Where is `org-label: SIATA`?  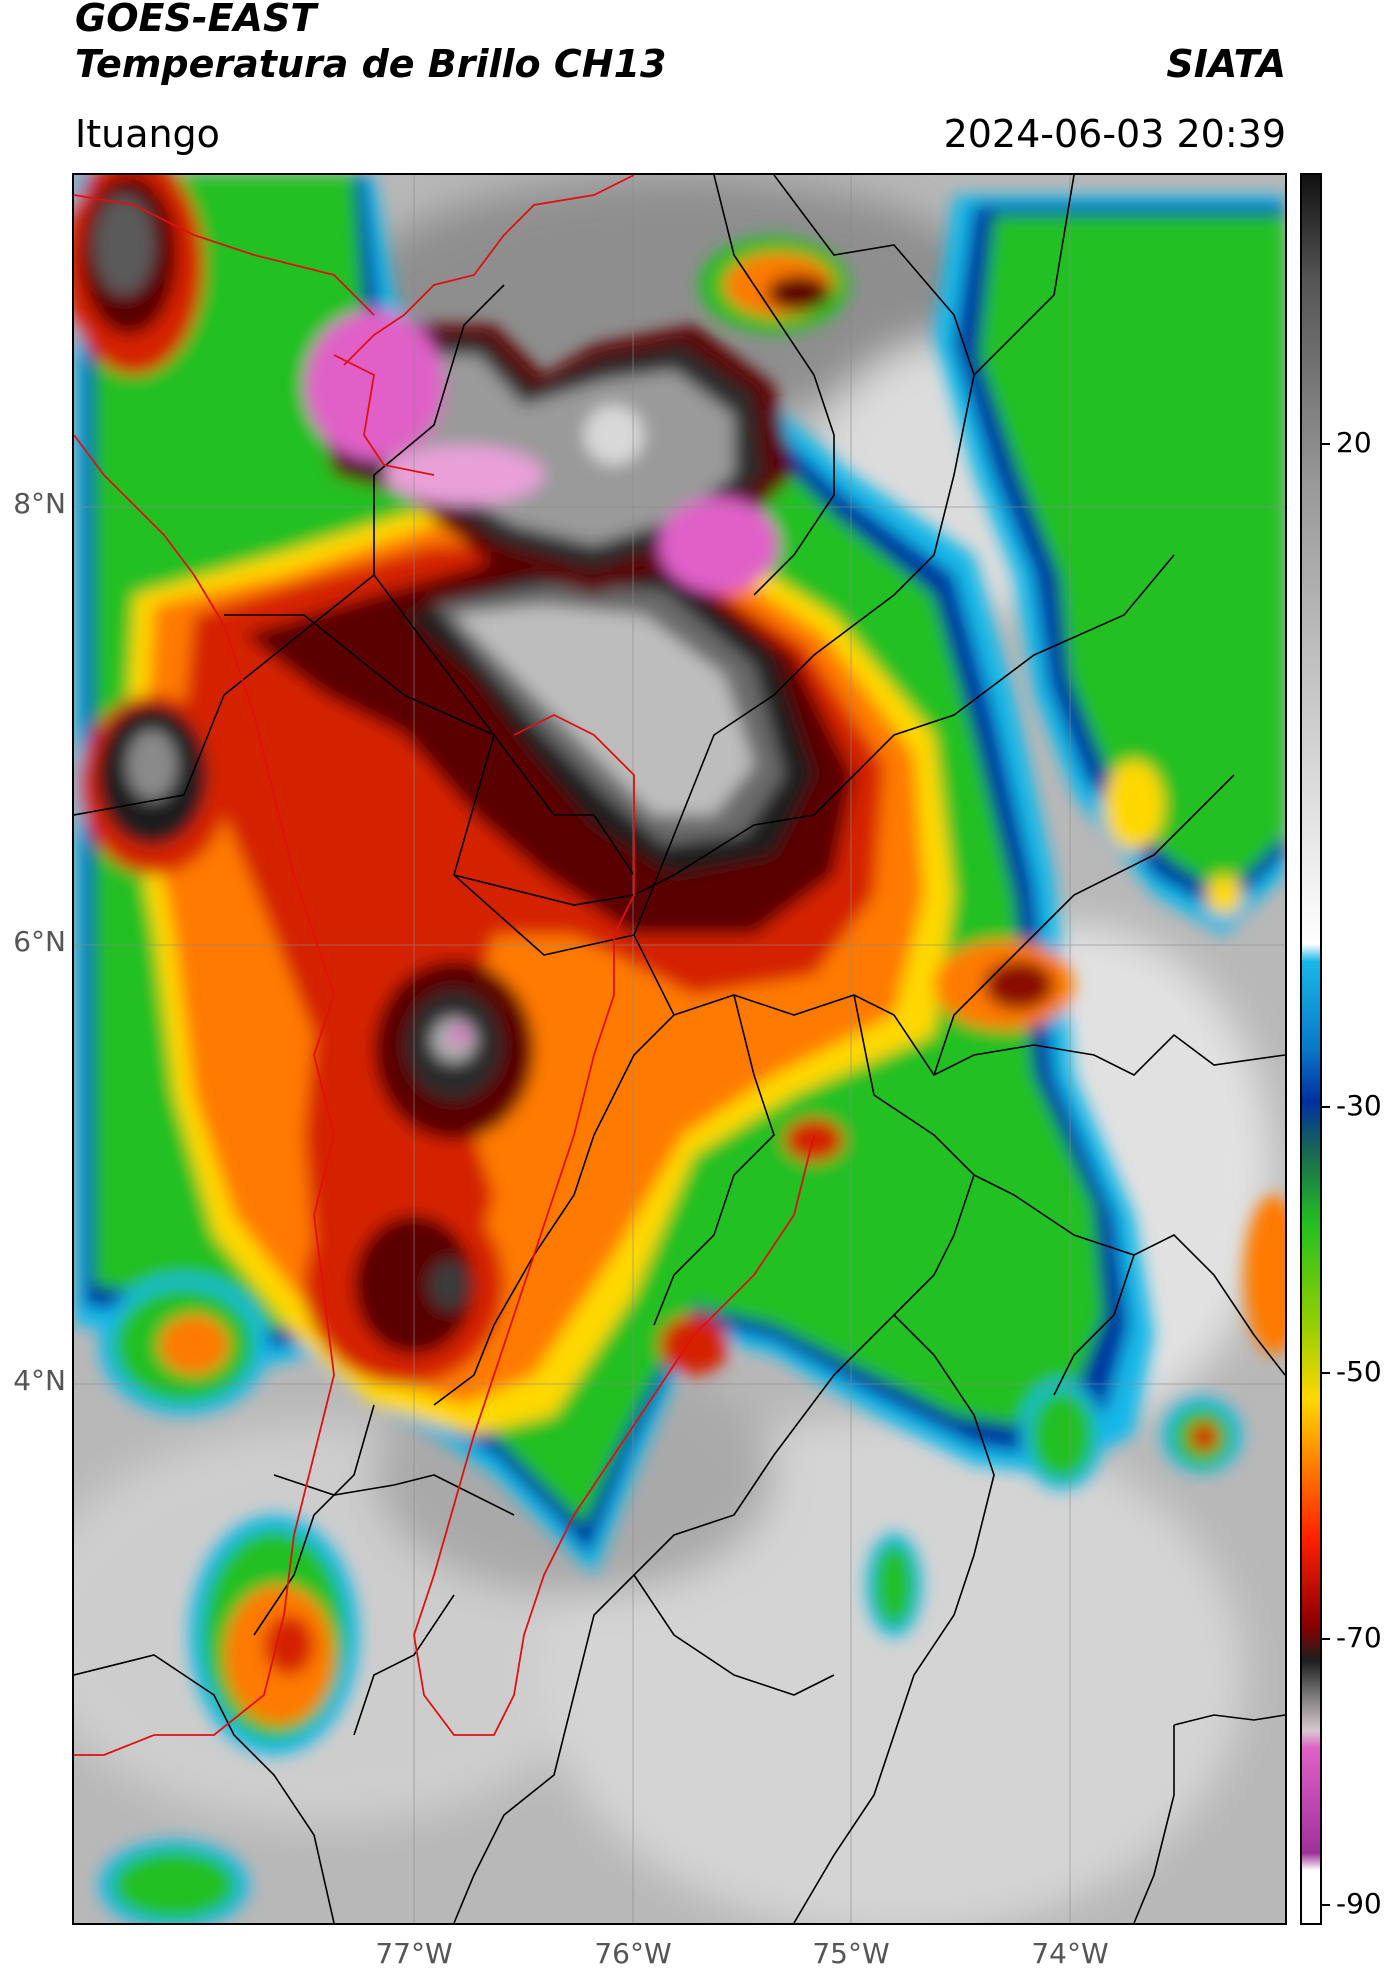
org-label: SIATA is located at coordinates (1226, 64).